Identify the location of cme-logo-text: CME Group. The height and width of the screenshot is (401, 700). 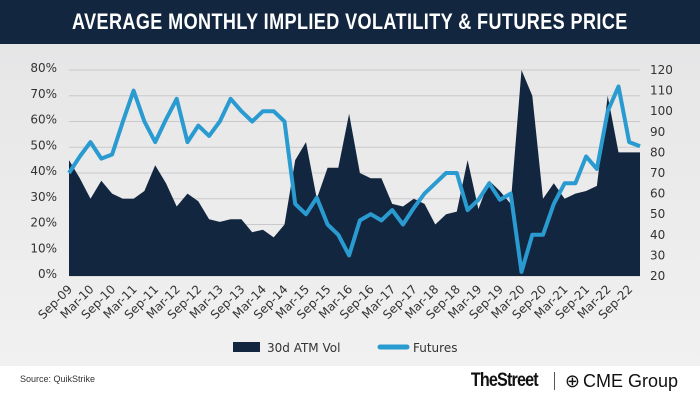
(630, 380).